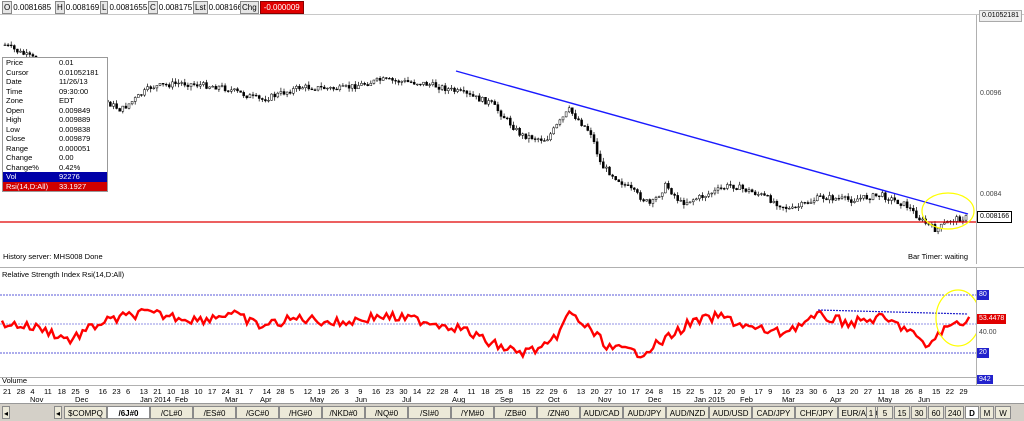 The width and height of the screenshot is (1024, 421). I want to click on date-tick-label: 26, so click(335, 391).